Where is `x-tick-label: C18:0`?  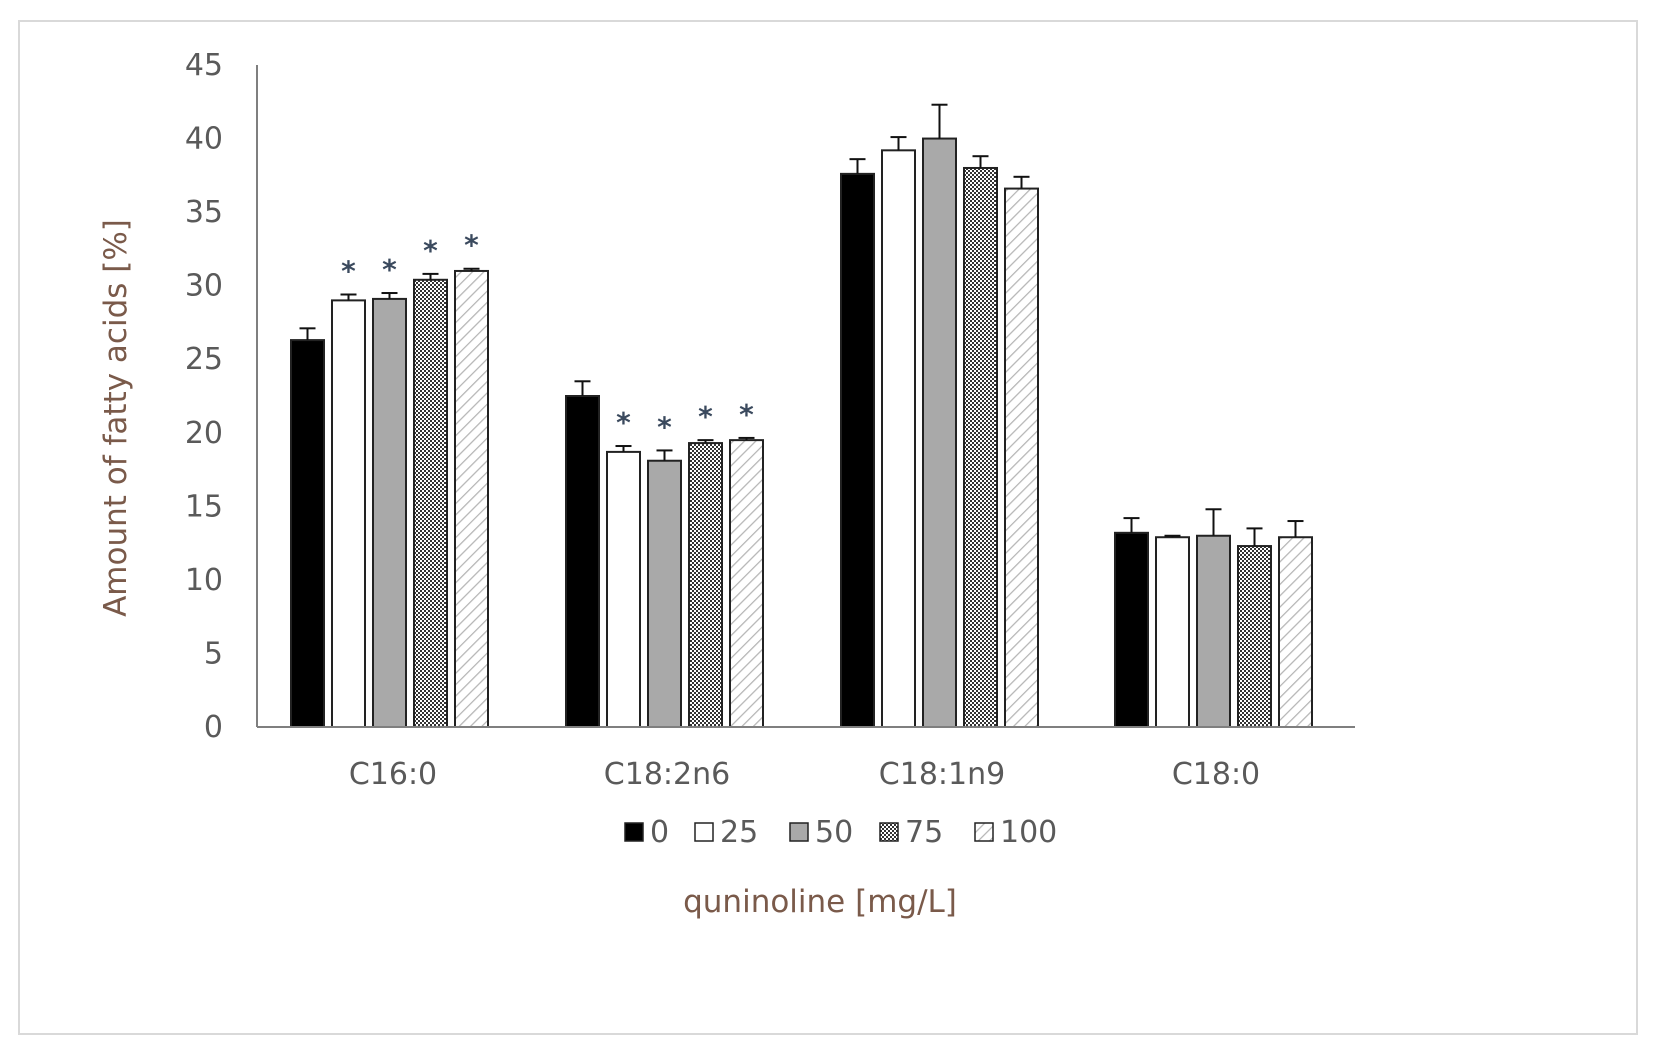 x-tick-label: C18:0 is located at coordinates (1216, 774).